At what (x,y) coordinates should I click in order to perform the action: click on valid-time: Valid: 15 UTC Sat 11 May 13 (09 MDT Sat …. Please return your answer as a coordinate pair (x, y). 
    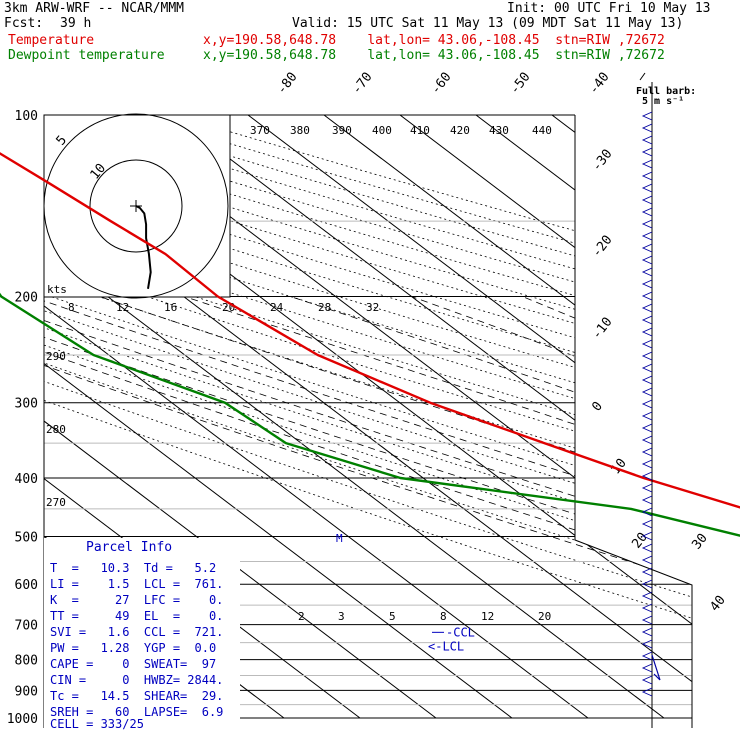
    Looking at the image, I should click on (488, 23).